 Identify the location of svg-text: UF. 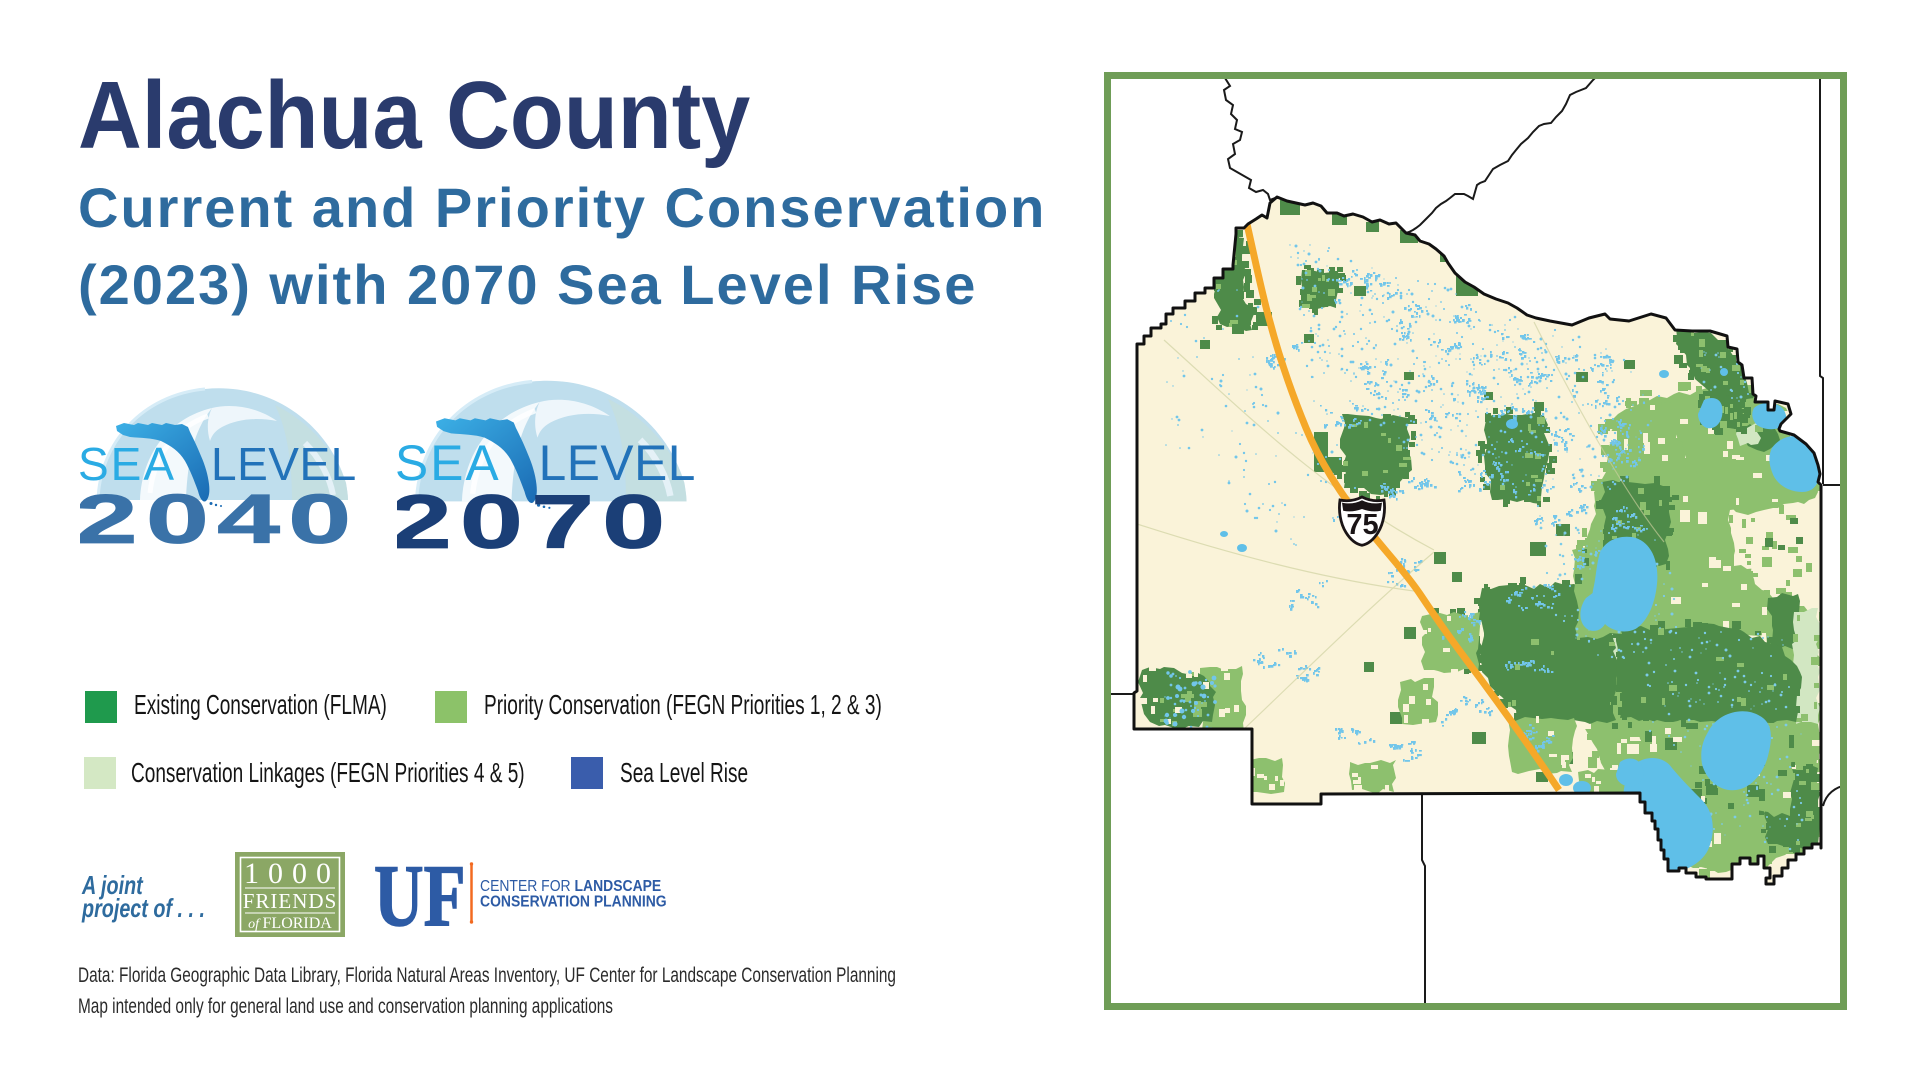
(419, 894).